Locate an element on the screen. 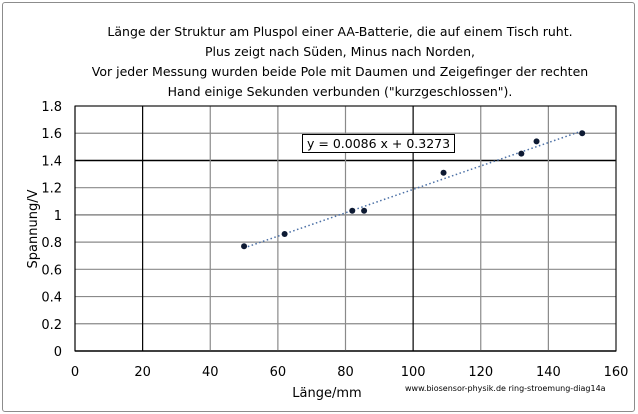 The height and width of the screenshot is (414, 638). x-tick-label: 120 is located at coordinates (480, 372).